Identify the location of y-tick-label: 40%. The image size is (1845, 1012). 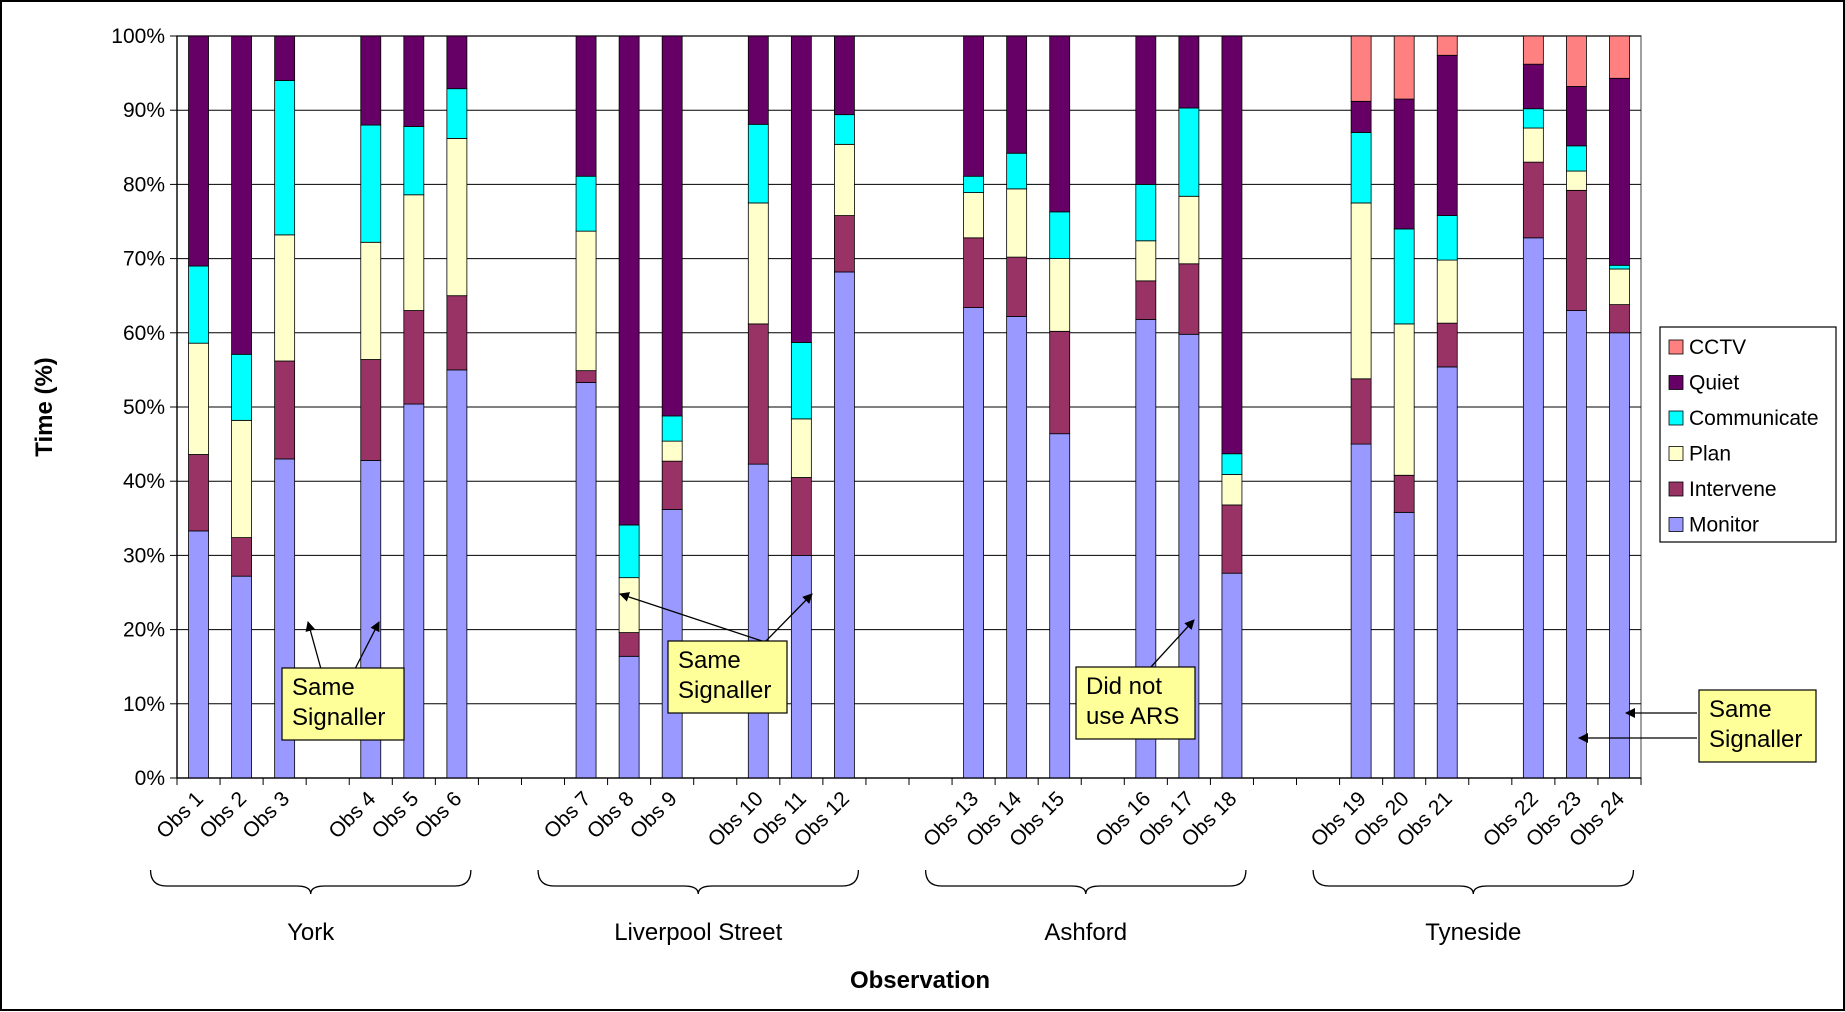
(144, 481).